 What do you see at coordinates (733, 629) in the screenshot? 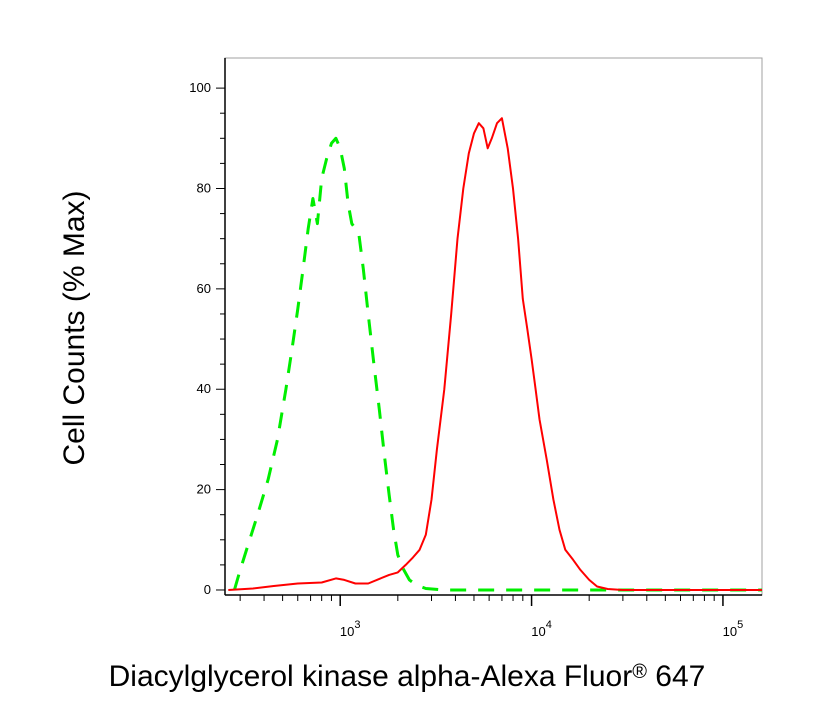
I see `x-tick-label: 10⁵` at bounding box center [733, 629].